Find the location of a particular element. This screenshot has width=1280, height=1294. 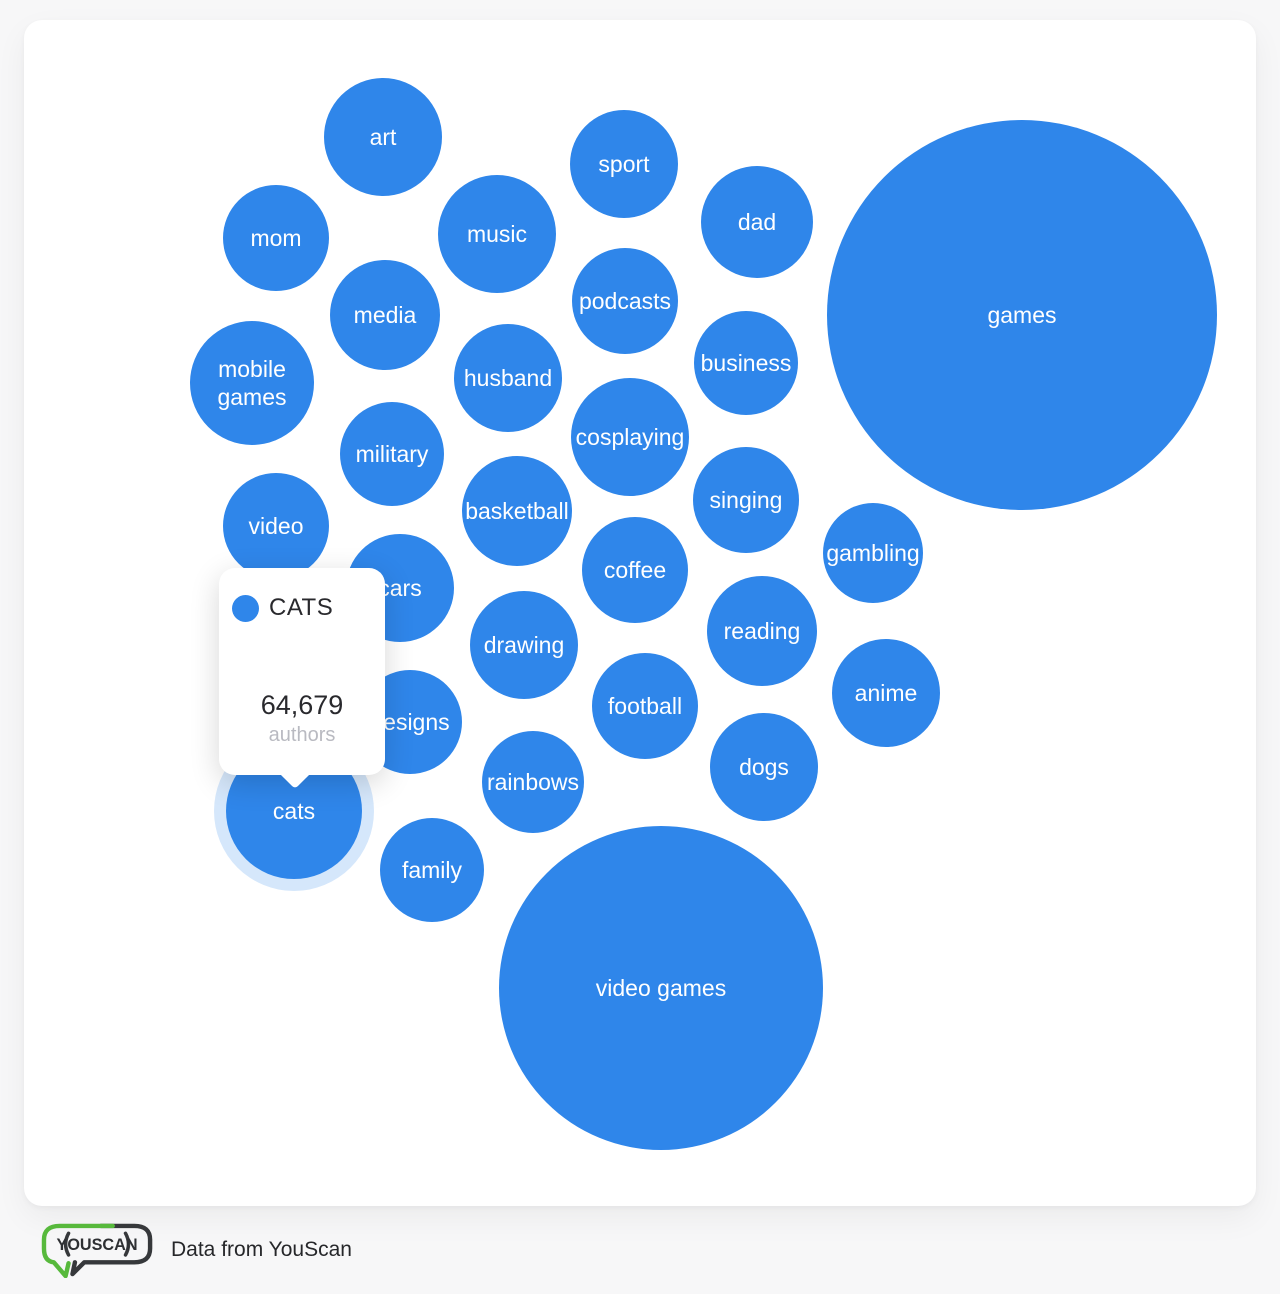

bubble-business: business is located at coordinates (746, 363).